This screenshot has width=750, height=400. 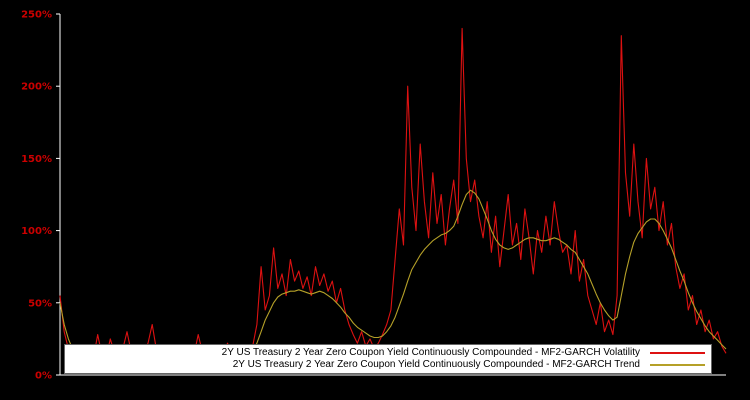 What do you see at coordinates (36, 159) in the screenshot?
I see `y-axis-tick-label: 150%` at bounding box center [36, 159].